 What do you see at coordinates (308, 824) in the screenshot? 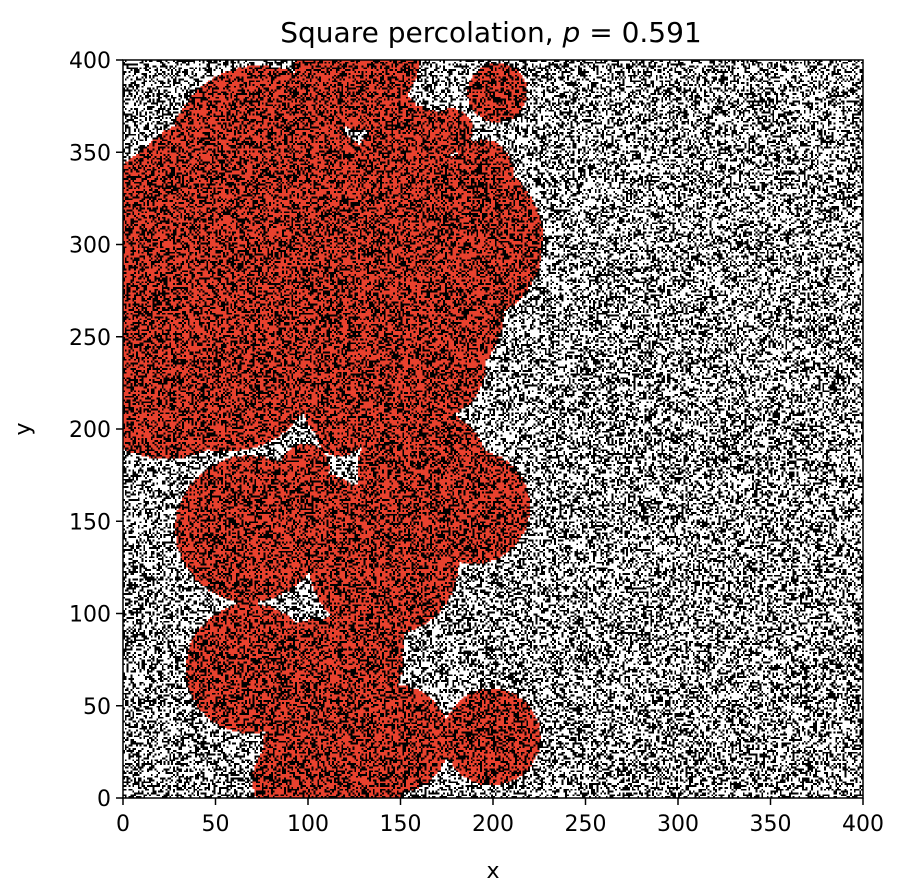
I see `x-tick-label-100: 100` at bounding box center [308, 824].